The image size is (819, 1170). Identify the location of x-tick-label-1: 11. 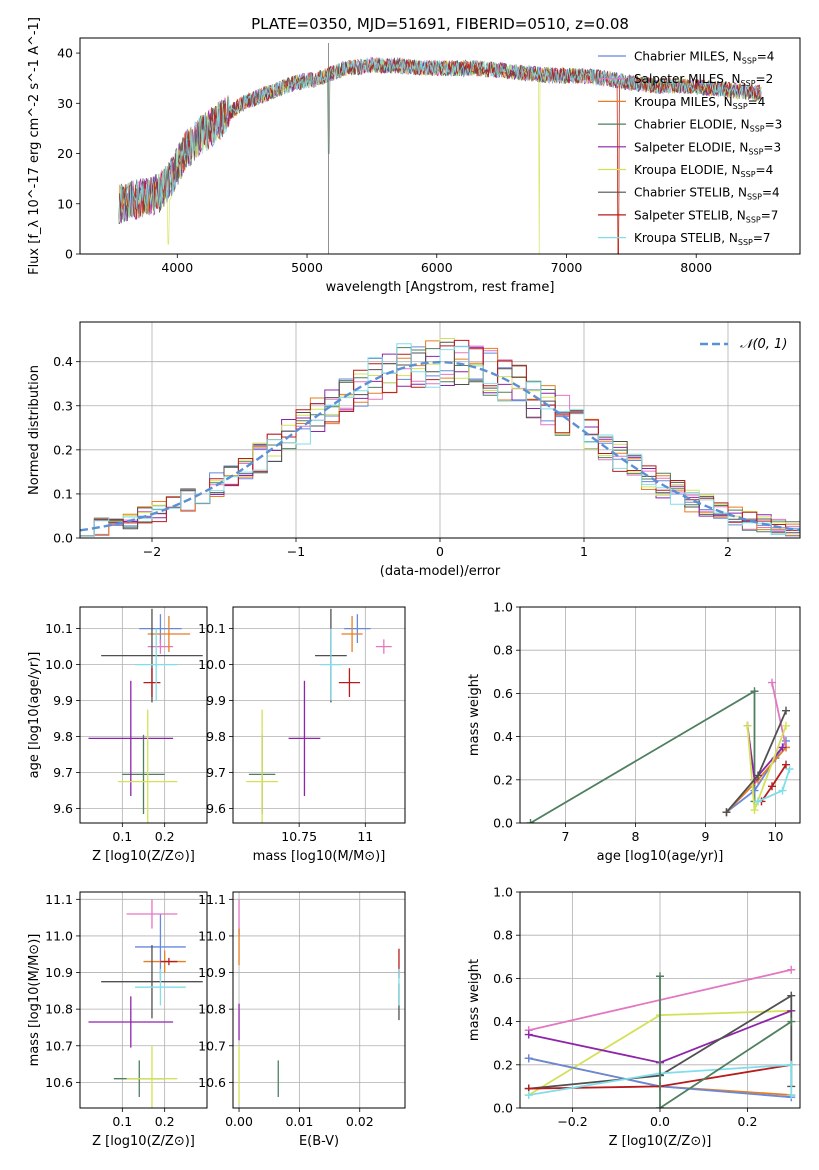
(365, 836).